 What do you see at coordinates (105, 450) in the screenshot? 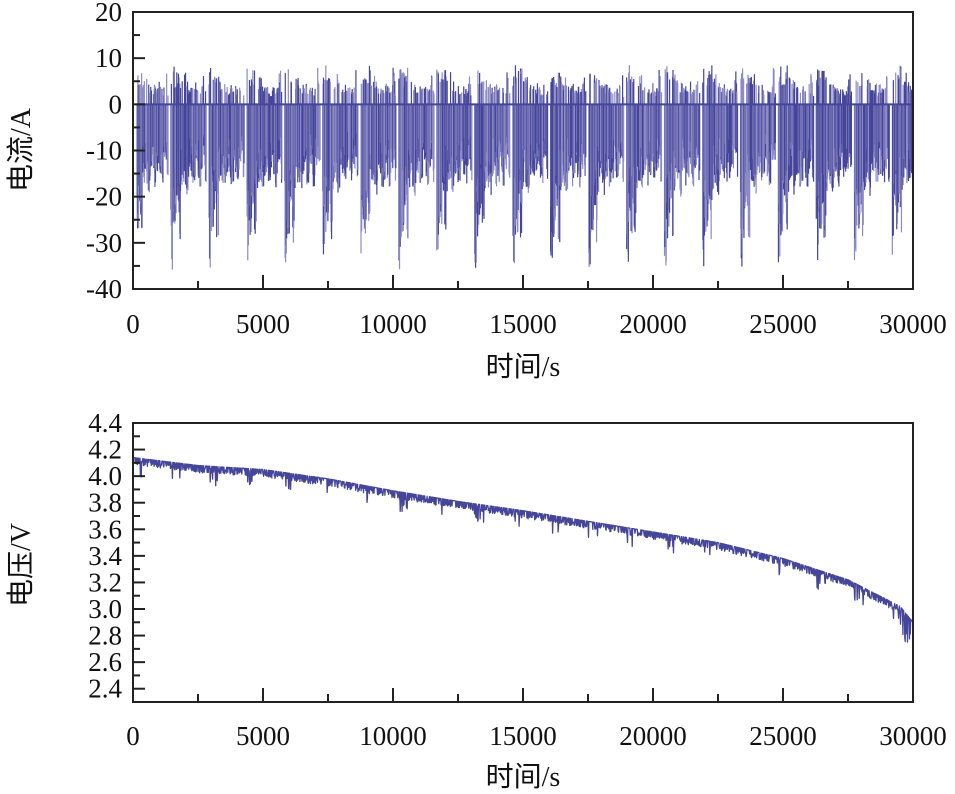
I see `y-tick-label: 4.2` at bounding box center [105, 450].